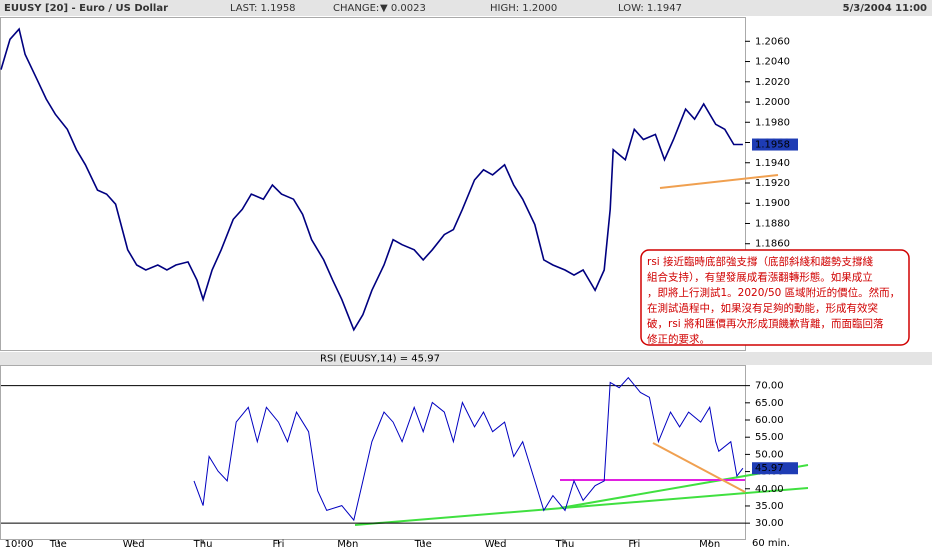 The width and height of the screenshot is (932, 550). I want to click on low-price: LOW: 1.1947, so click(650, 8).